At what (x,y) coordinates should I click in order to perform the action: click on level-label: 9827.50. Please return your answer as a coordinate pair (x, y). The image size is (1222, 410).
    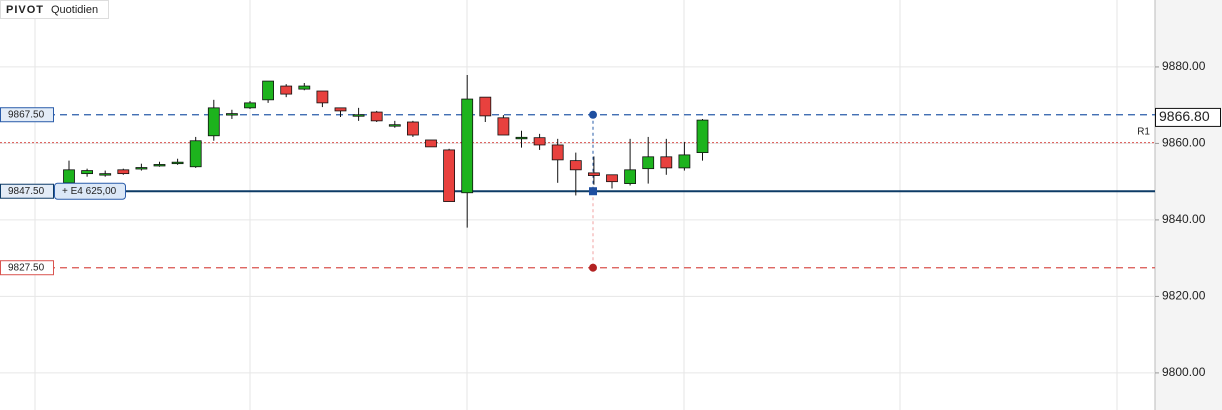
    Looking at the image, I should click on (26, 267).